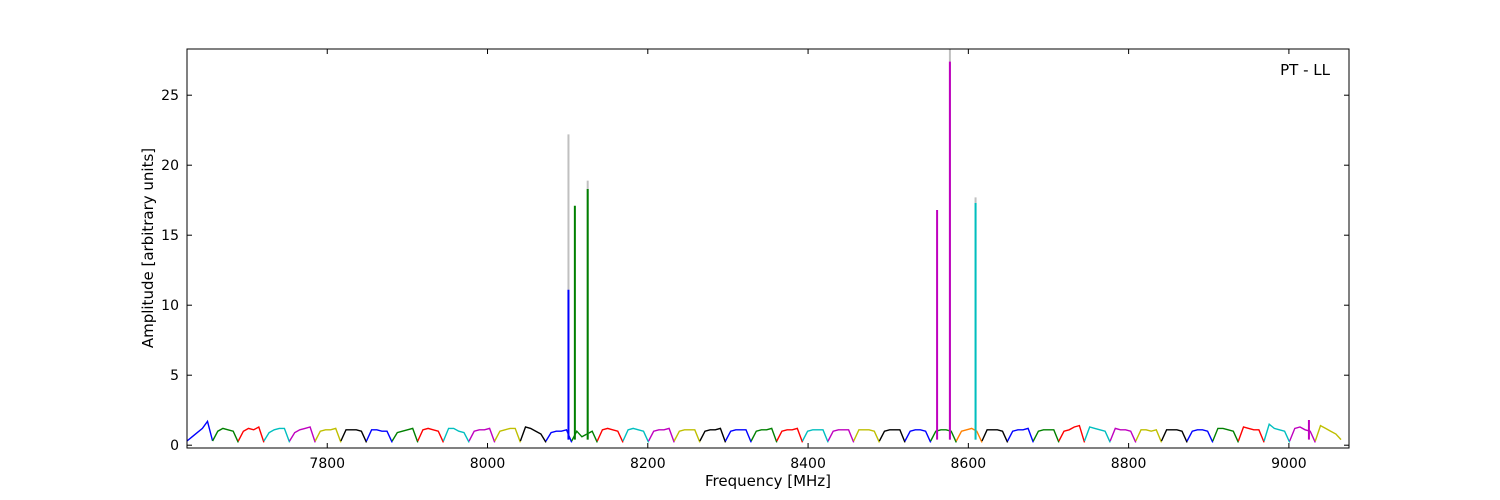  I want to click on x-tick-label: 7800, so click(327, 464).